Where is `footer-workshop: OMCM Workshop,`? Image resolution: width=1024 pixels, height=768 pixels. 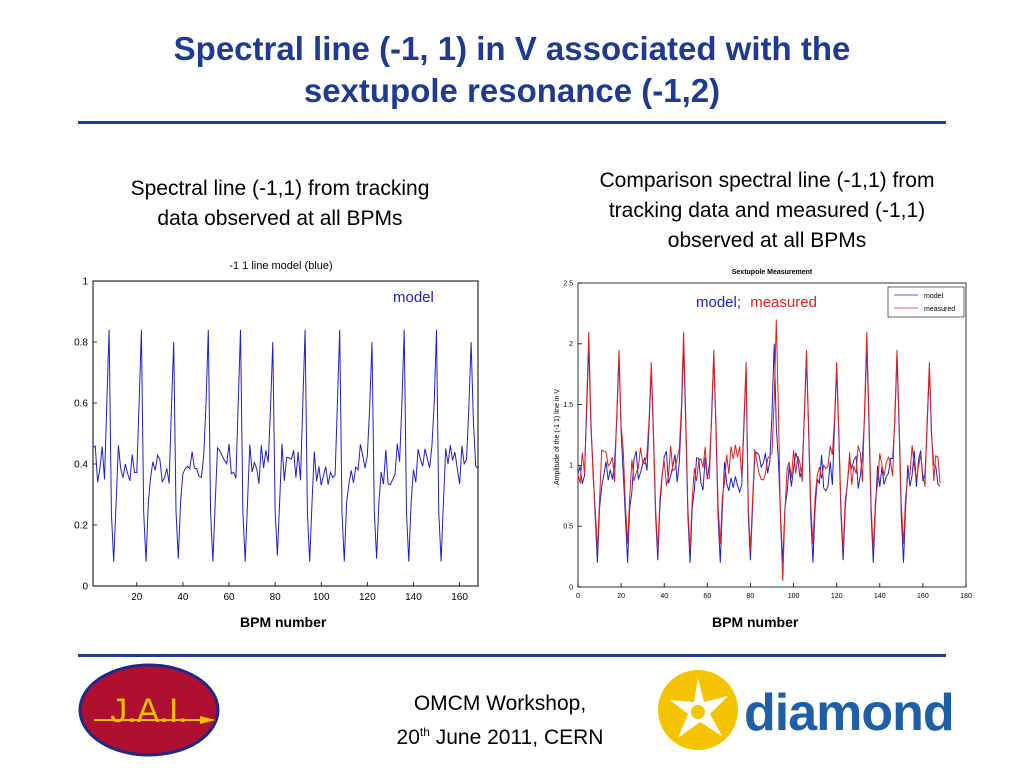 footer-workshop: OMCM Workshop, is located at coordinates (500, 703).